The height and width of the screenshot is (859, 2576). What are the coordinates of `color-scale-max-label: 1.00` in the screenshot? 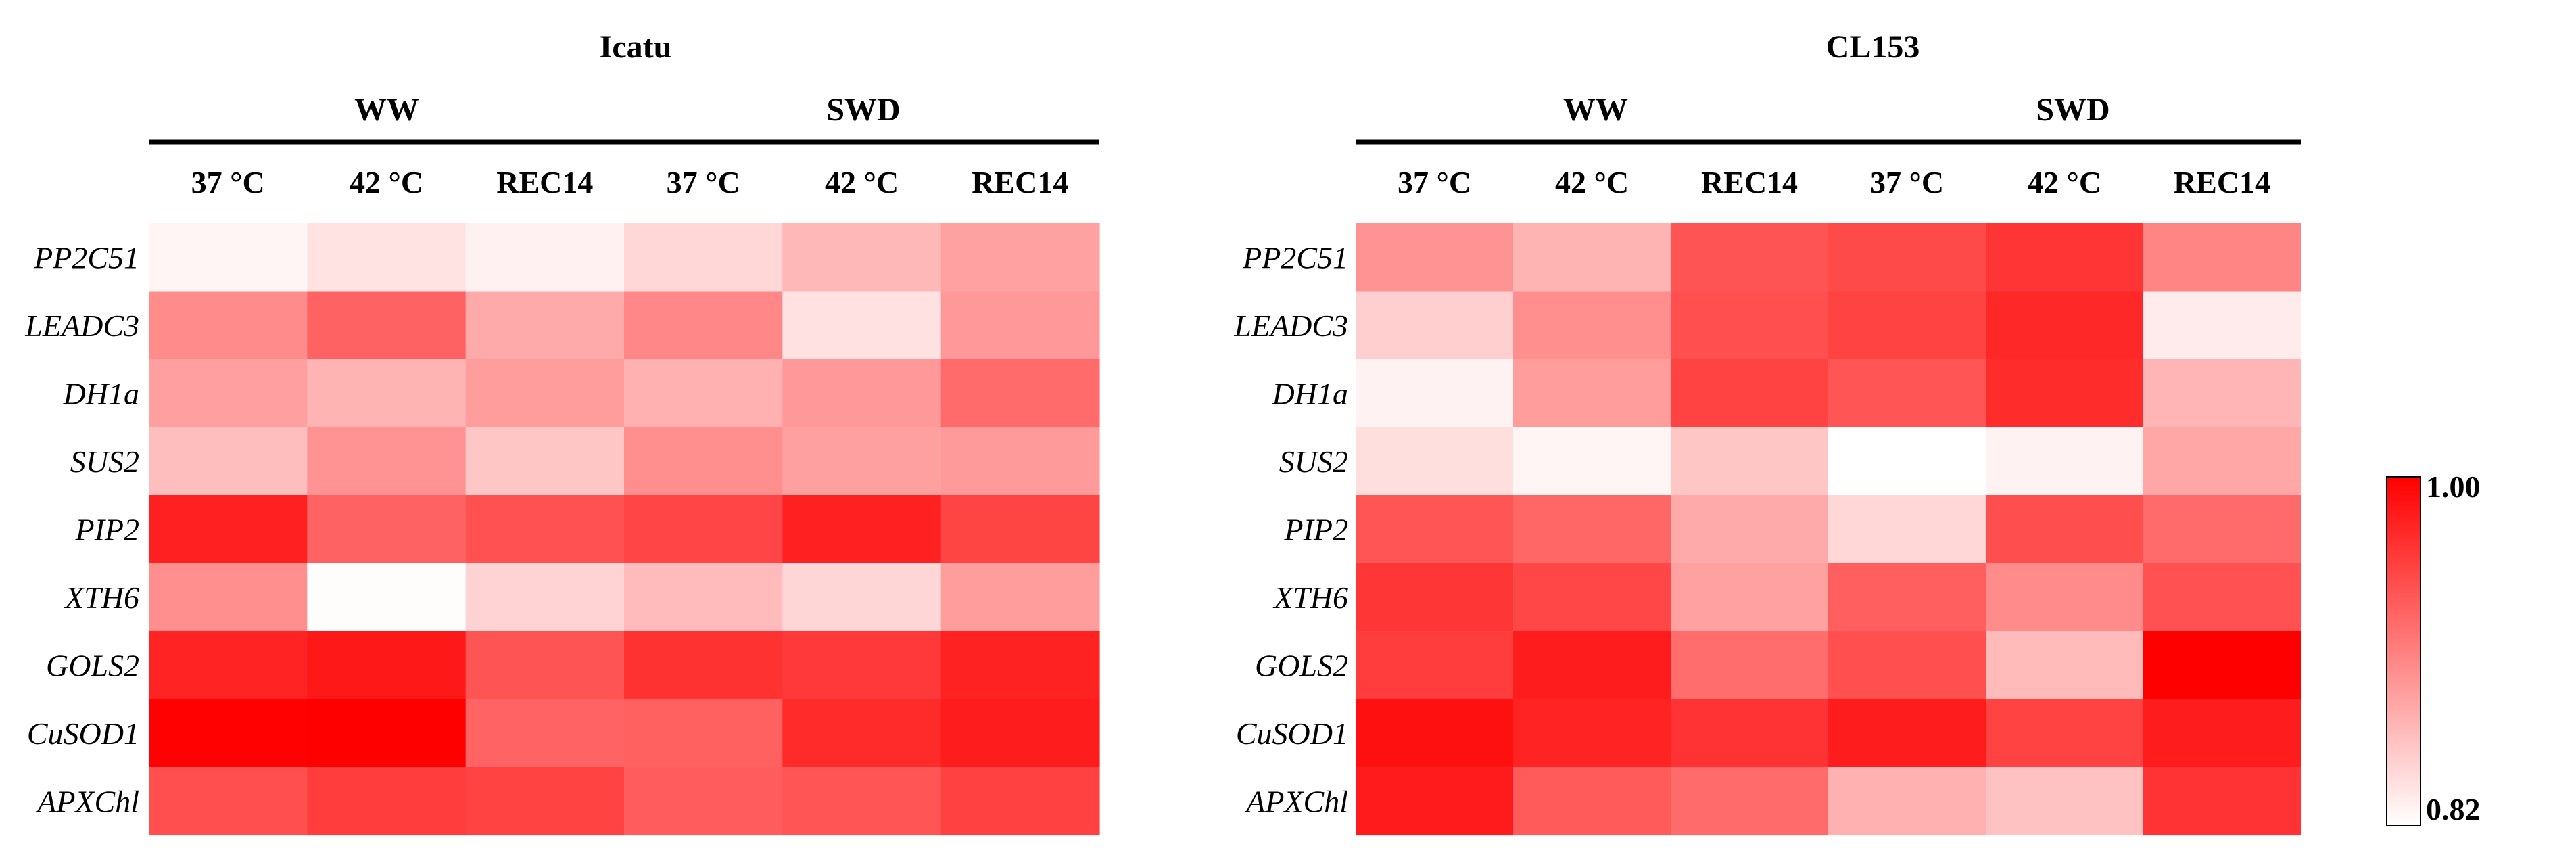 It's located at (2453, 487).